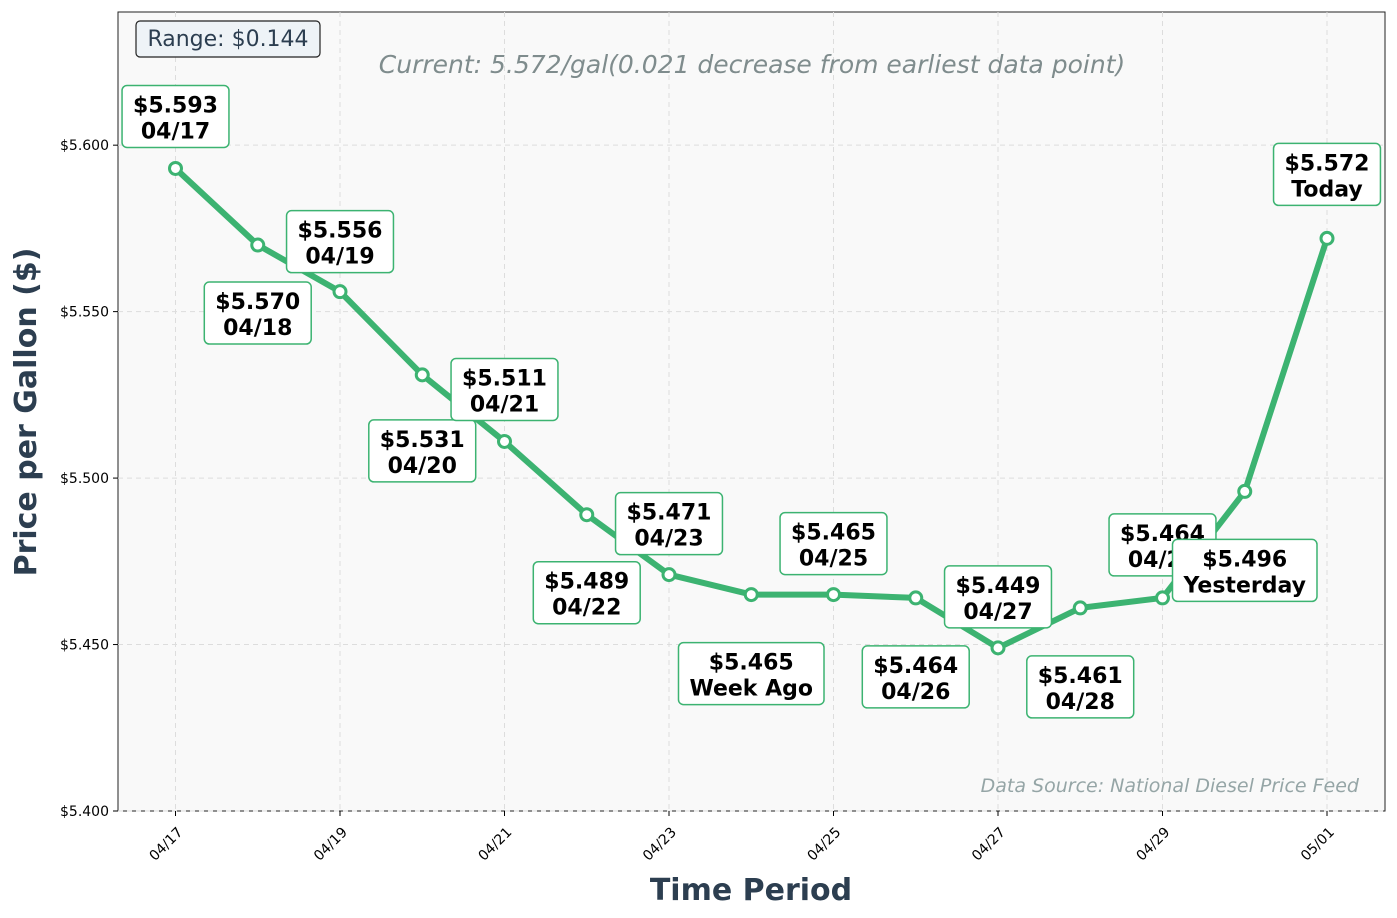  Describe the element at coordinates (998, 586) in the screenshot. I see `svg-text: $5.449` at that location.